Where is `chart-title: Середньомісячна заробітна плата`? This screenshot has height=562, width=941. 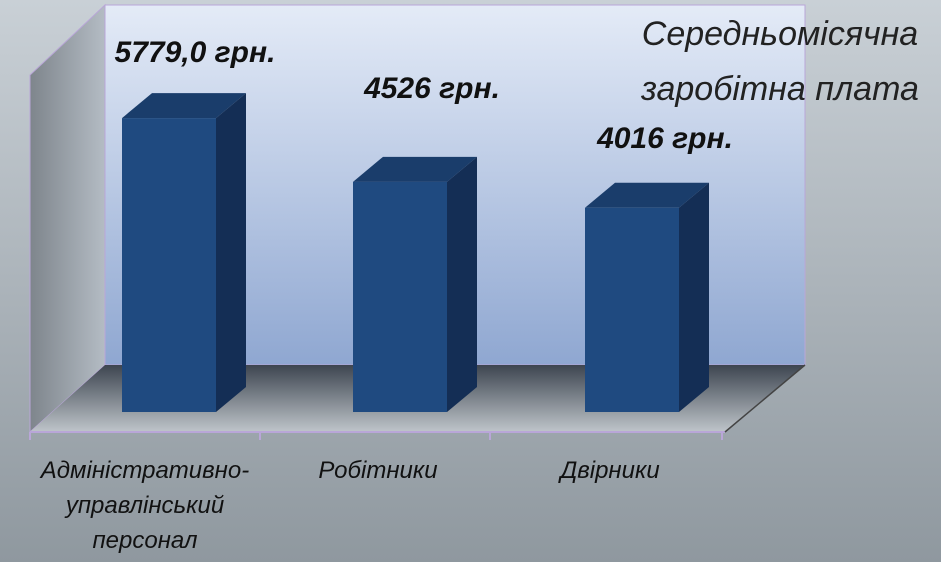
chart-title: Середньомісячна заробітна плата is located at coordinates (779, 61).